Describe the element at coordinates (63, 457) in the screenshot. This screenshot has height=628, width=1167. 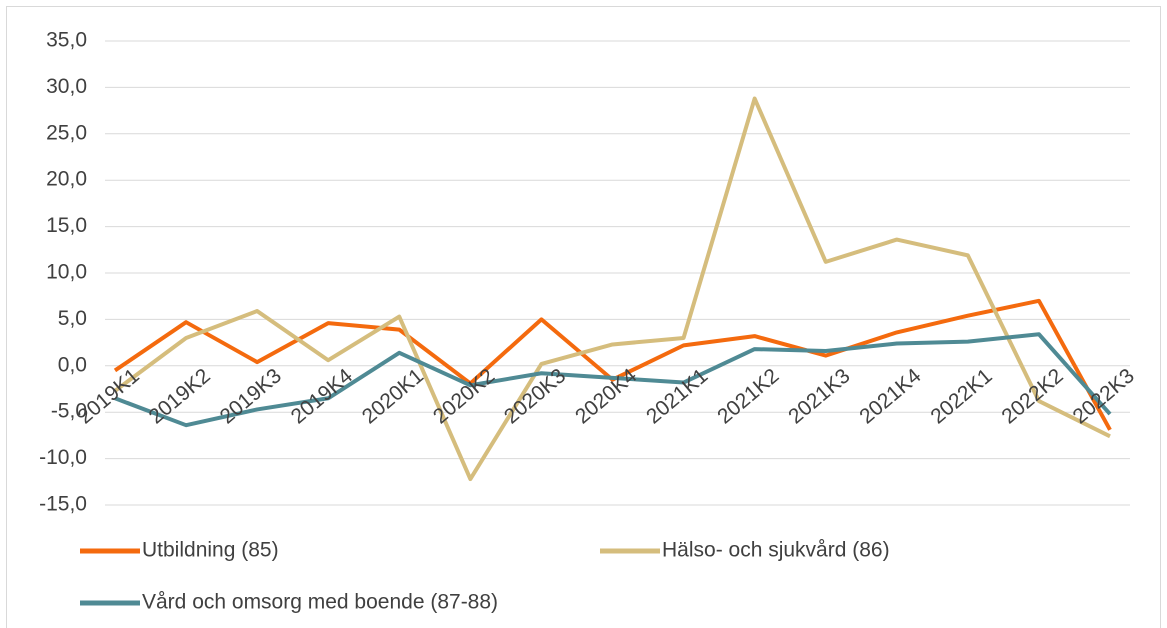
I see `y-tick-label: -10,0` at that location.